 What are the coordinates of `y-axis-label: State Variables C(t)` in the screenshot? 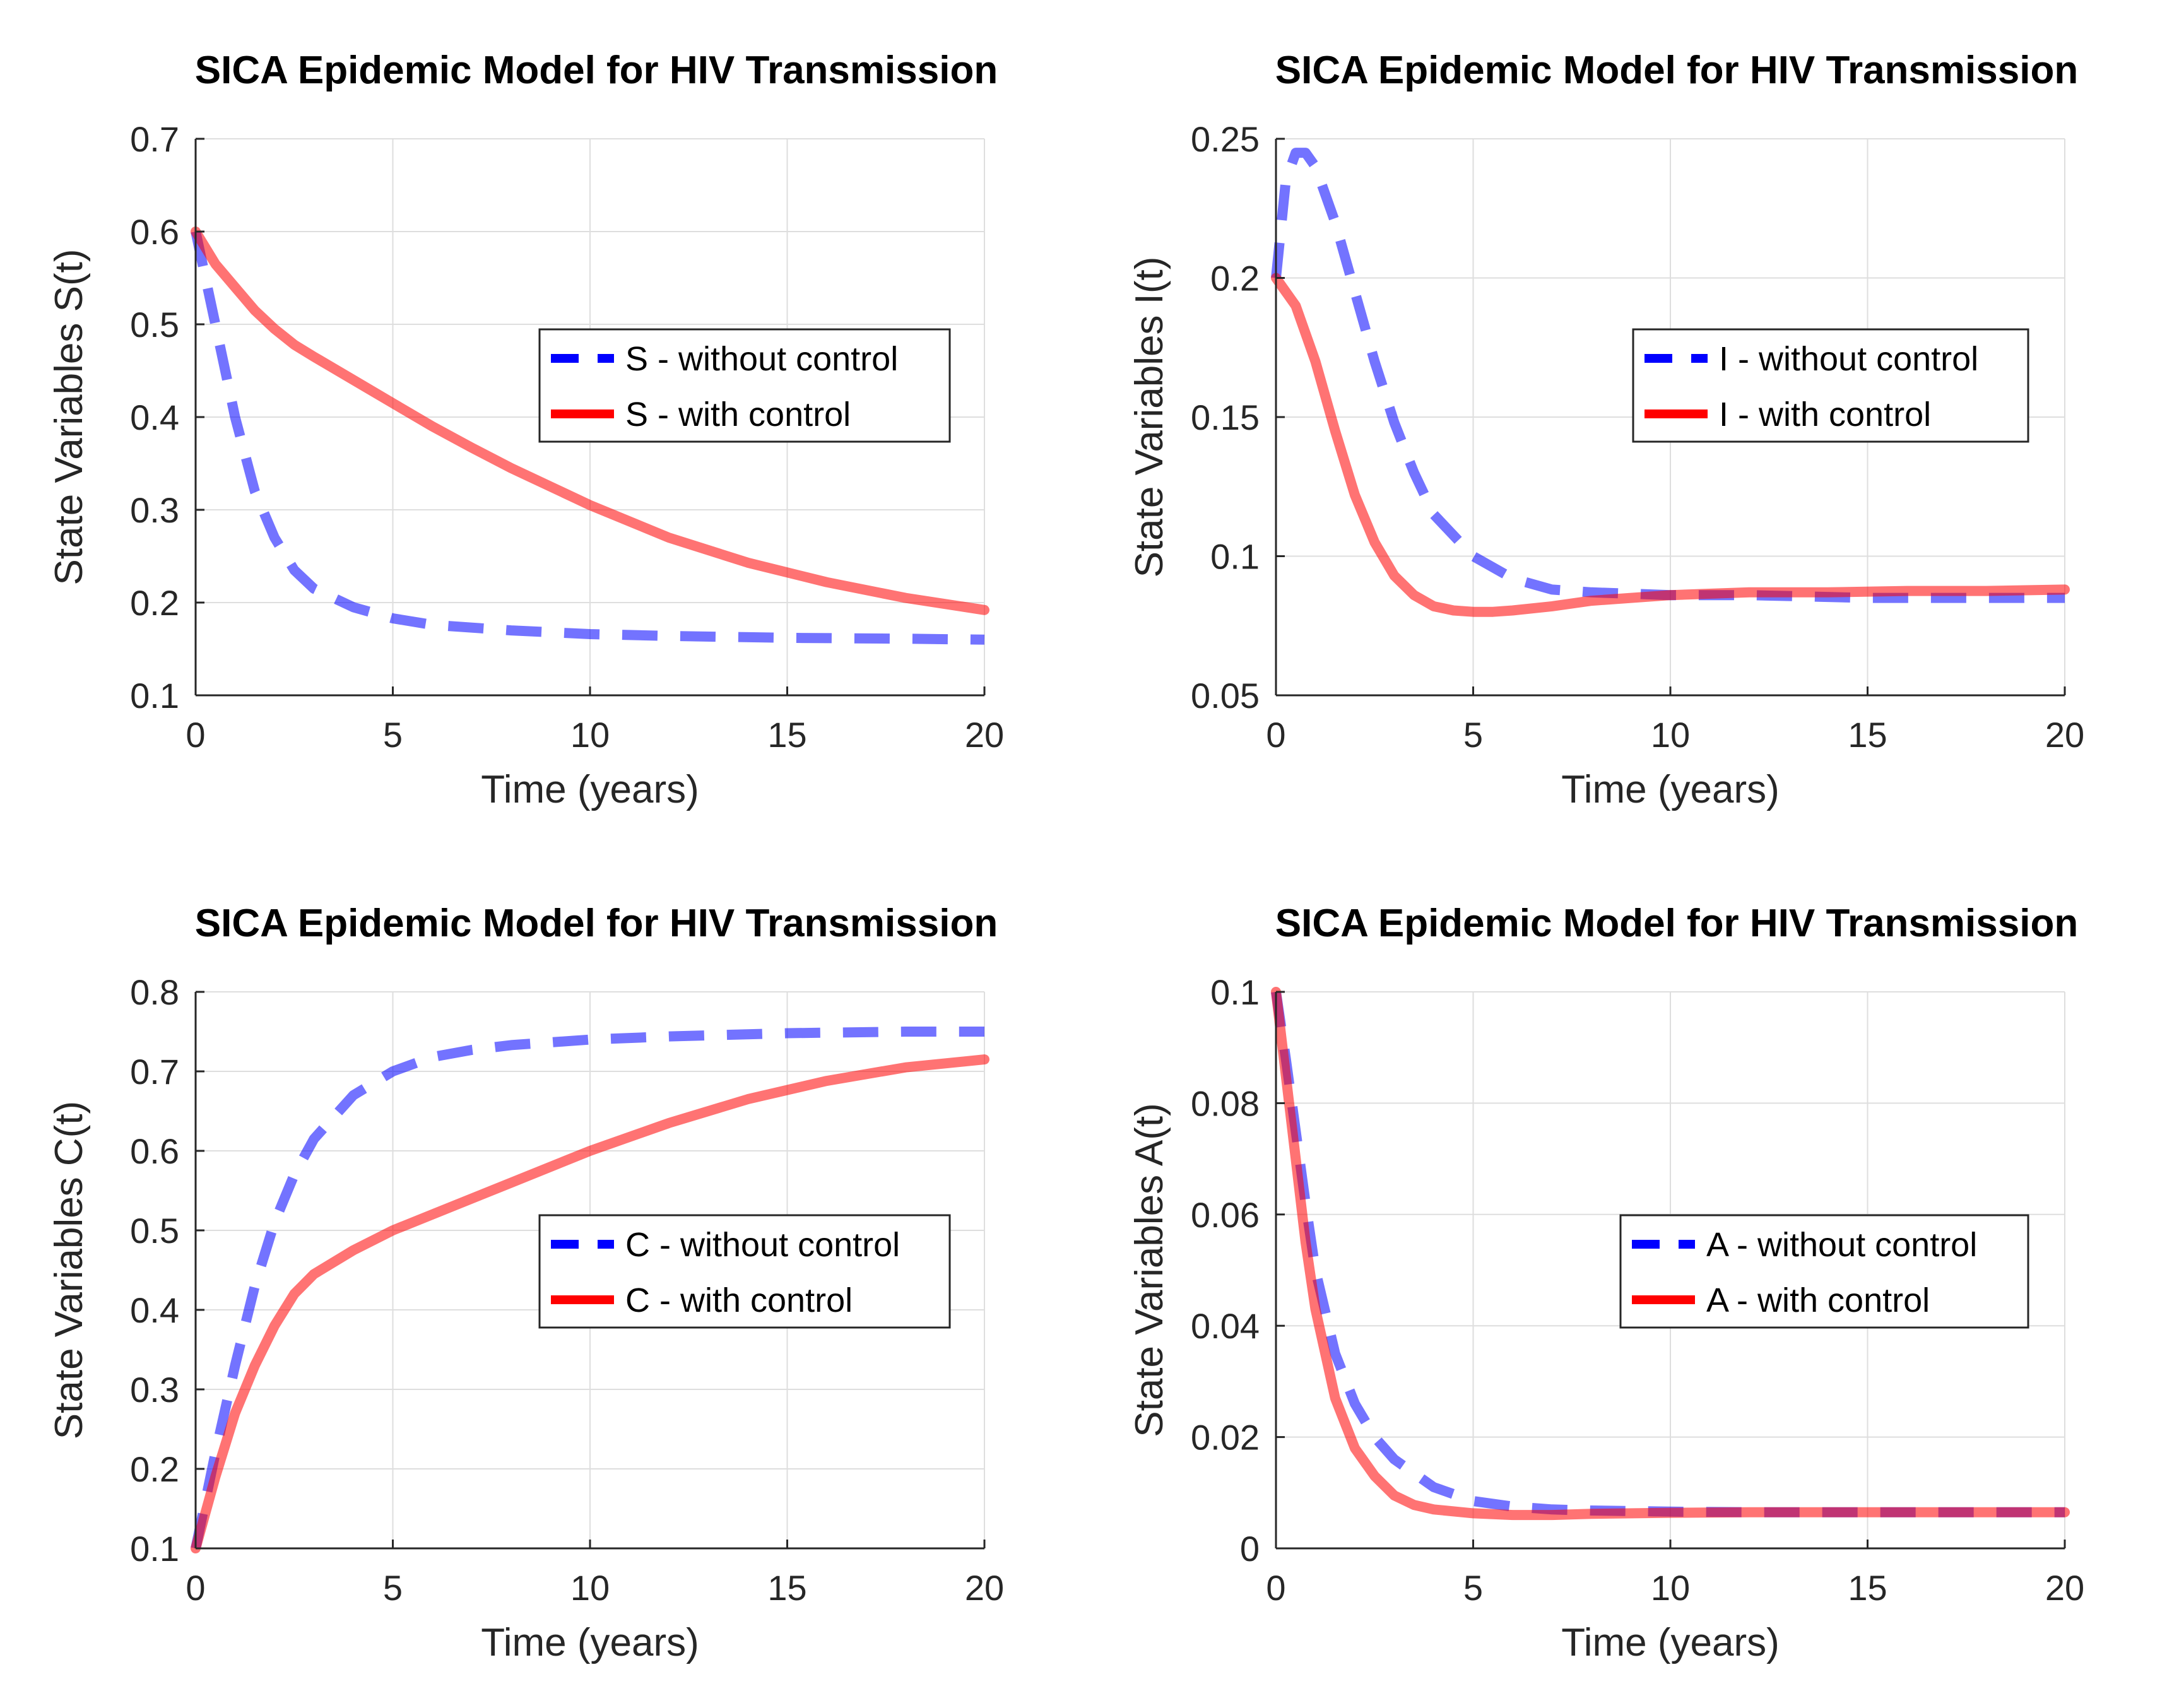 It's located at (69, 1270).